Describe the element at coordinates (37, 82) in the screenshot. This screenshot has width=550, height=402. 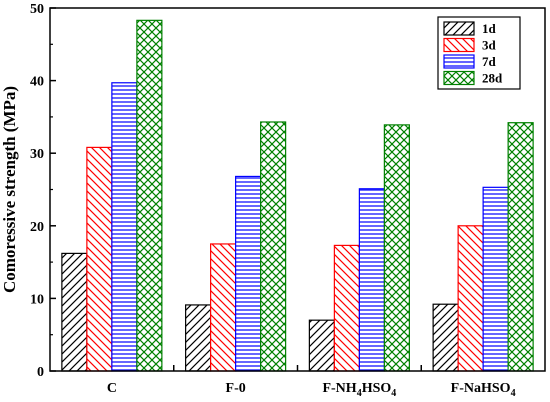
I see `y-tick-label: 40` at that location.